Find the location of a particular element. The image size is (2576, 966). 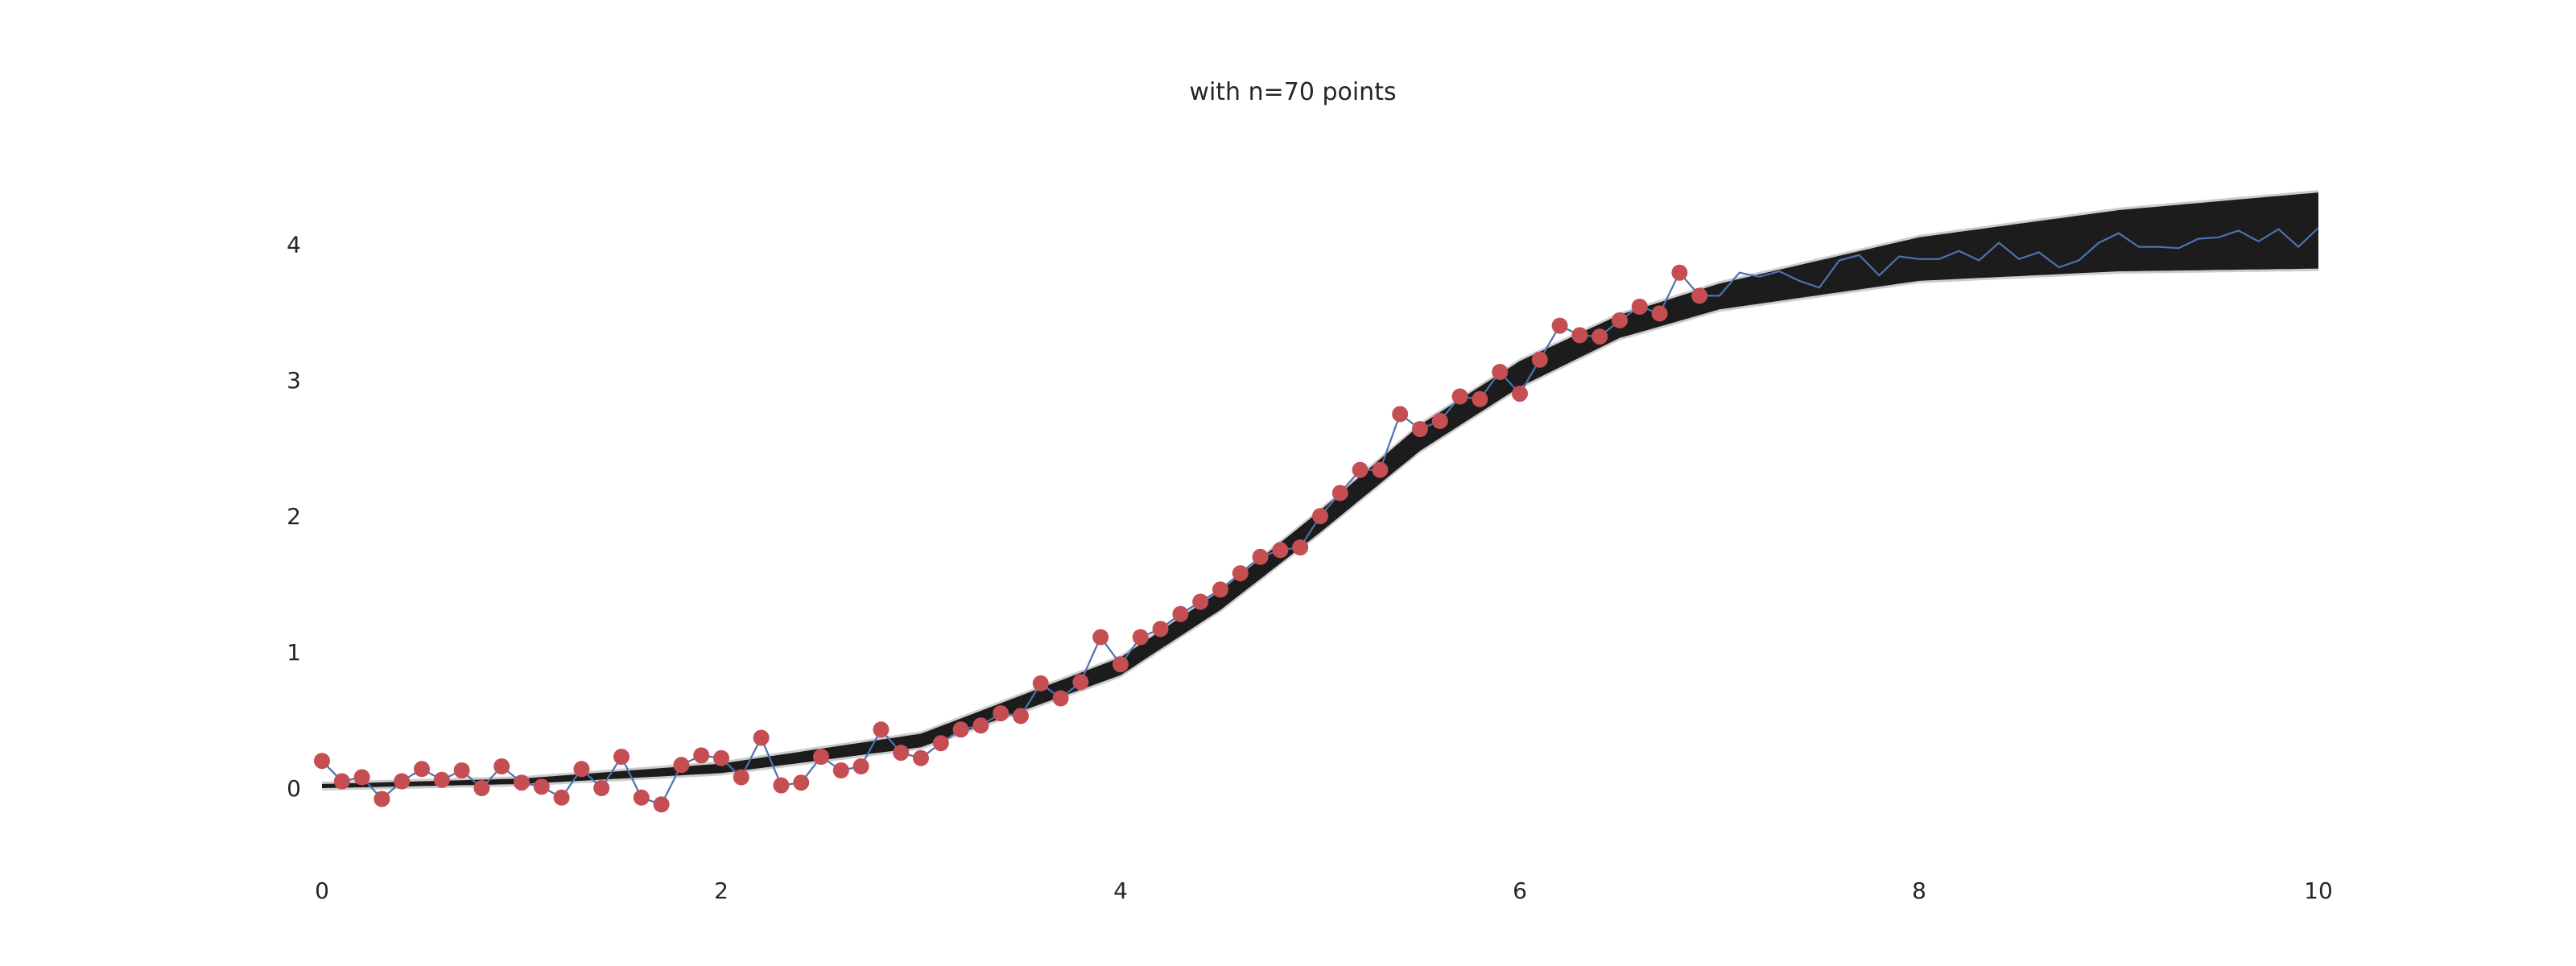

x-tick-label: 8 is located at coordinates (1919, 890).